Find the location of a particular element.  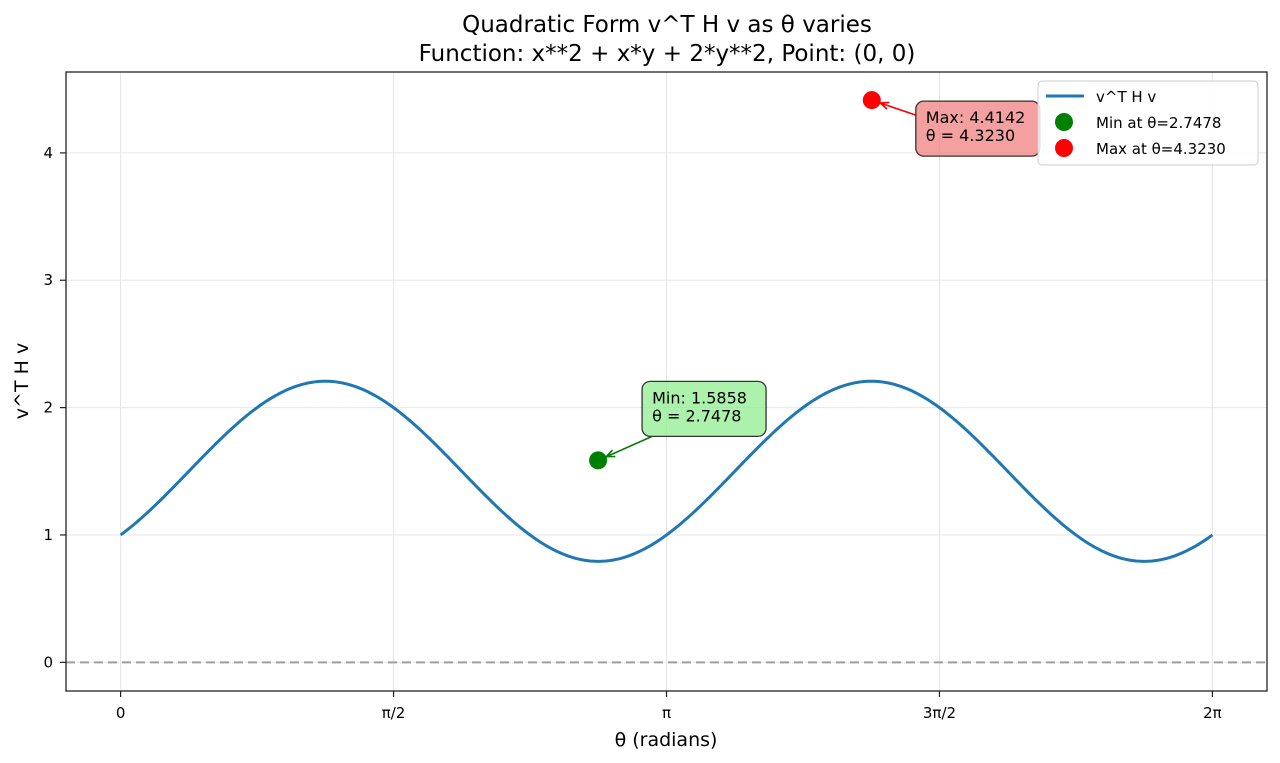

y-tick-label: 4 is located at coordinates (48, 153).